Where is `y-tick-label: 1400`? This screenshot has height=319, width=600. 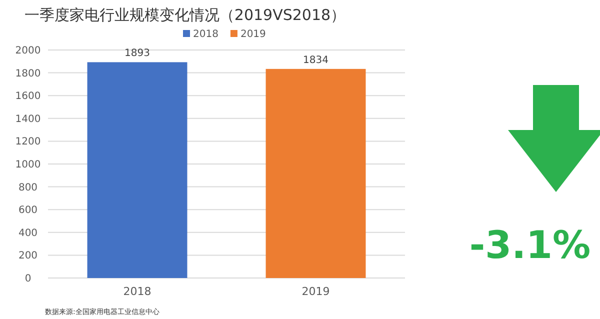 y-tick-label: 1400 is located at coordinates (28, 119).